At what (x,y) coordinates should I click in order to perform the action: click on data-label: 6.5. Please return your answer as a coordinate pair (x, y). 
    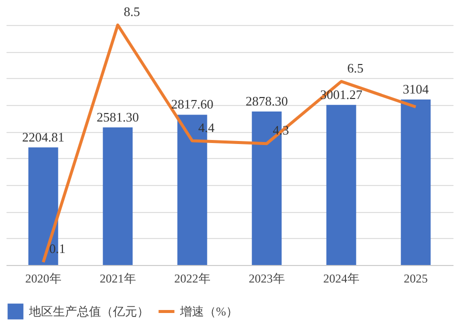
    Looking at the image, I should click on (355, 68).